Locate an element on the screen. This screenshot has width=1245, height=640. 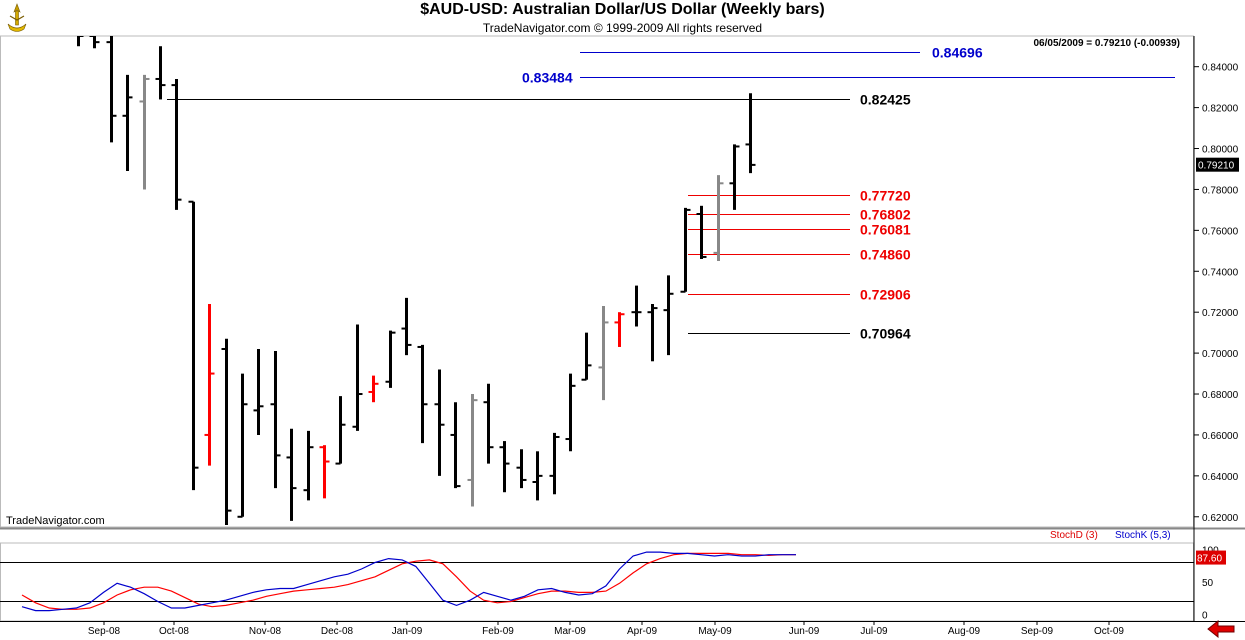
x-tick-label: Sep-08 is located at coordinates (104, 631).